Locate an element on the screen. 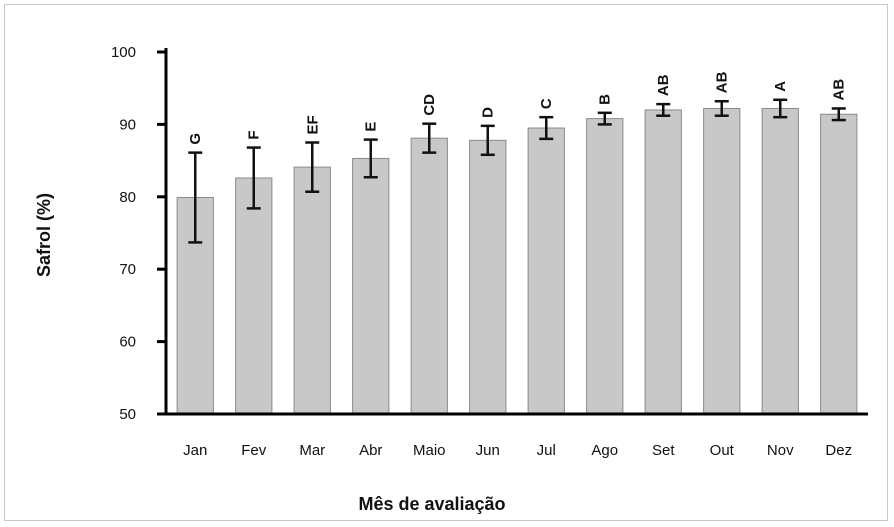 The image size is (894, 527). x-axis-title: Mês de avaliação is located at coordinates (431, 504).